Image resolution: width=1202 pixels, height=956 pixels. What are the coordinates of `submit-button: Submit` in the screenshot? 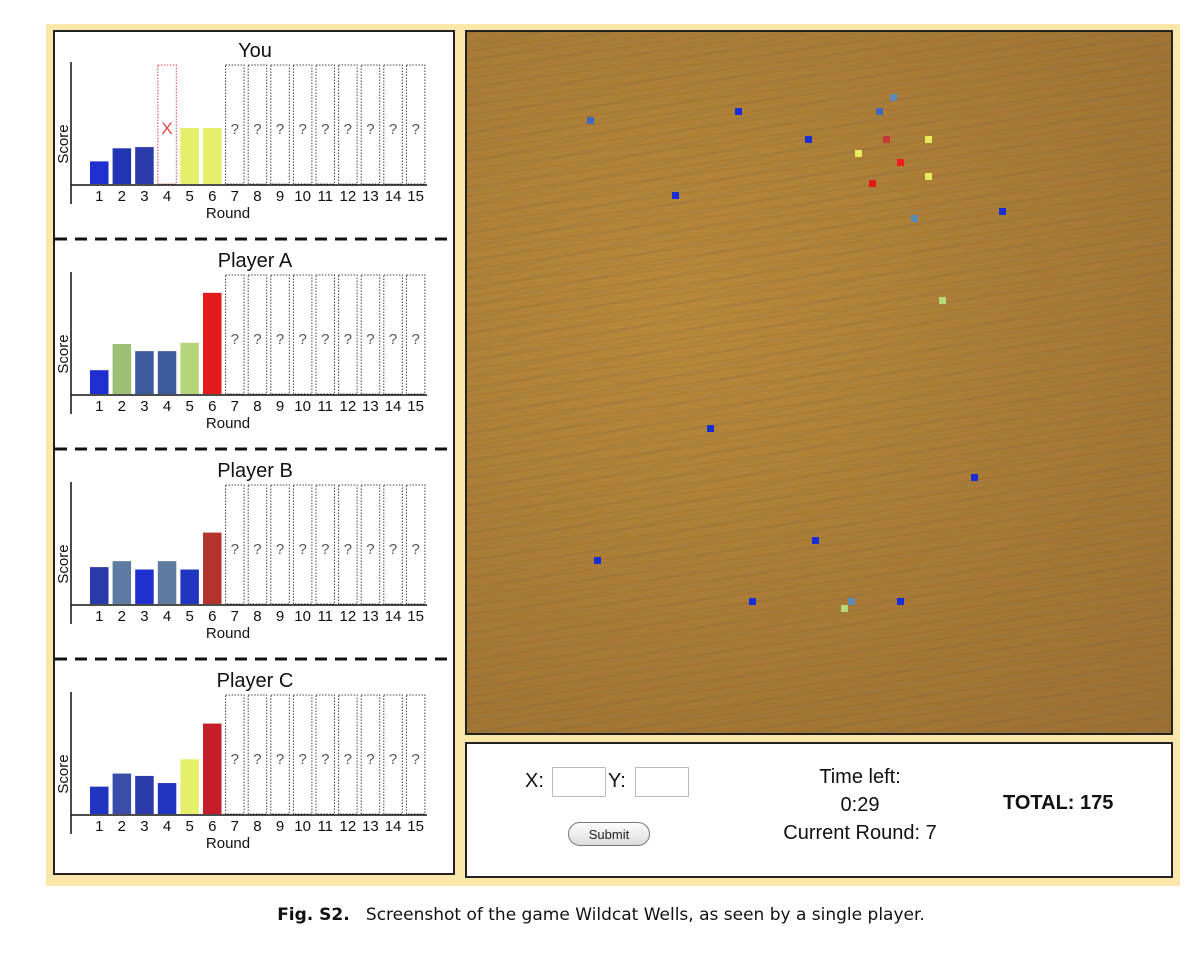 It's located at (609, 834).